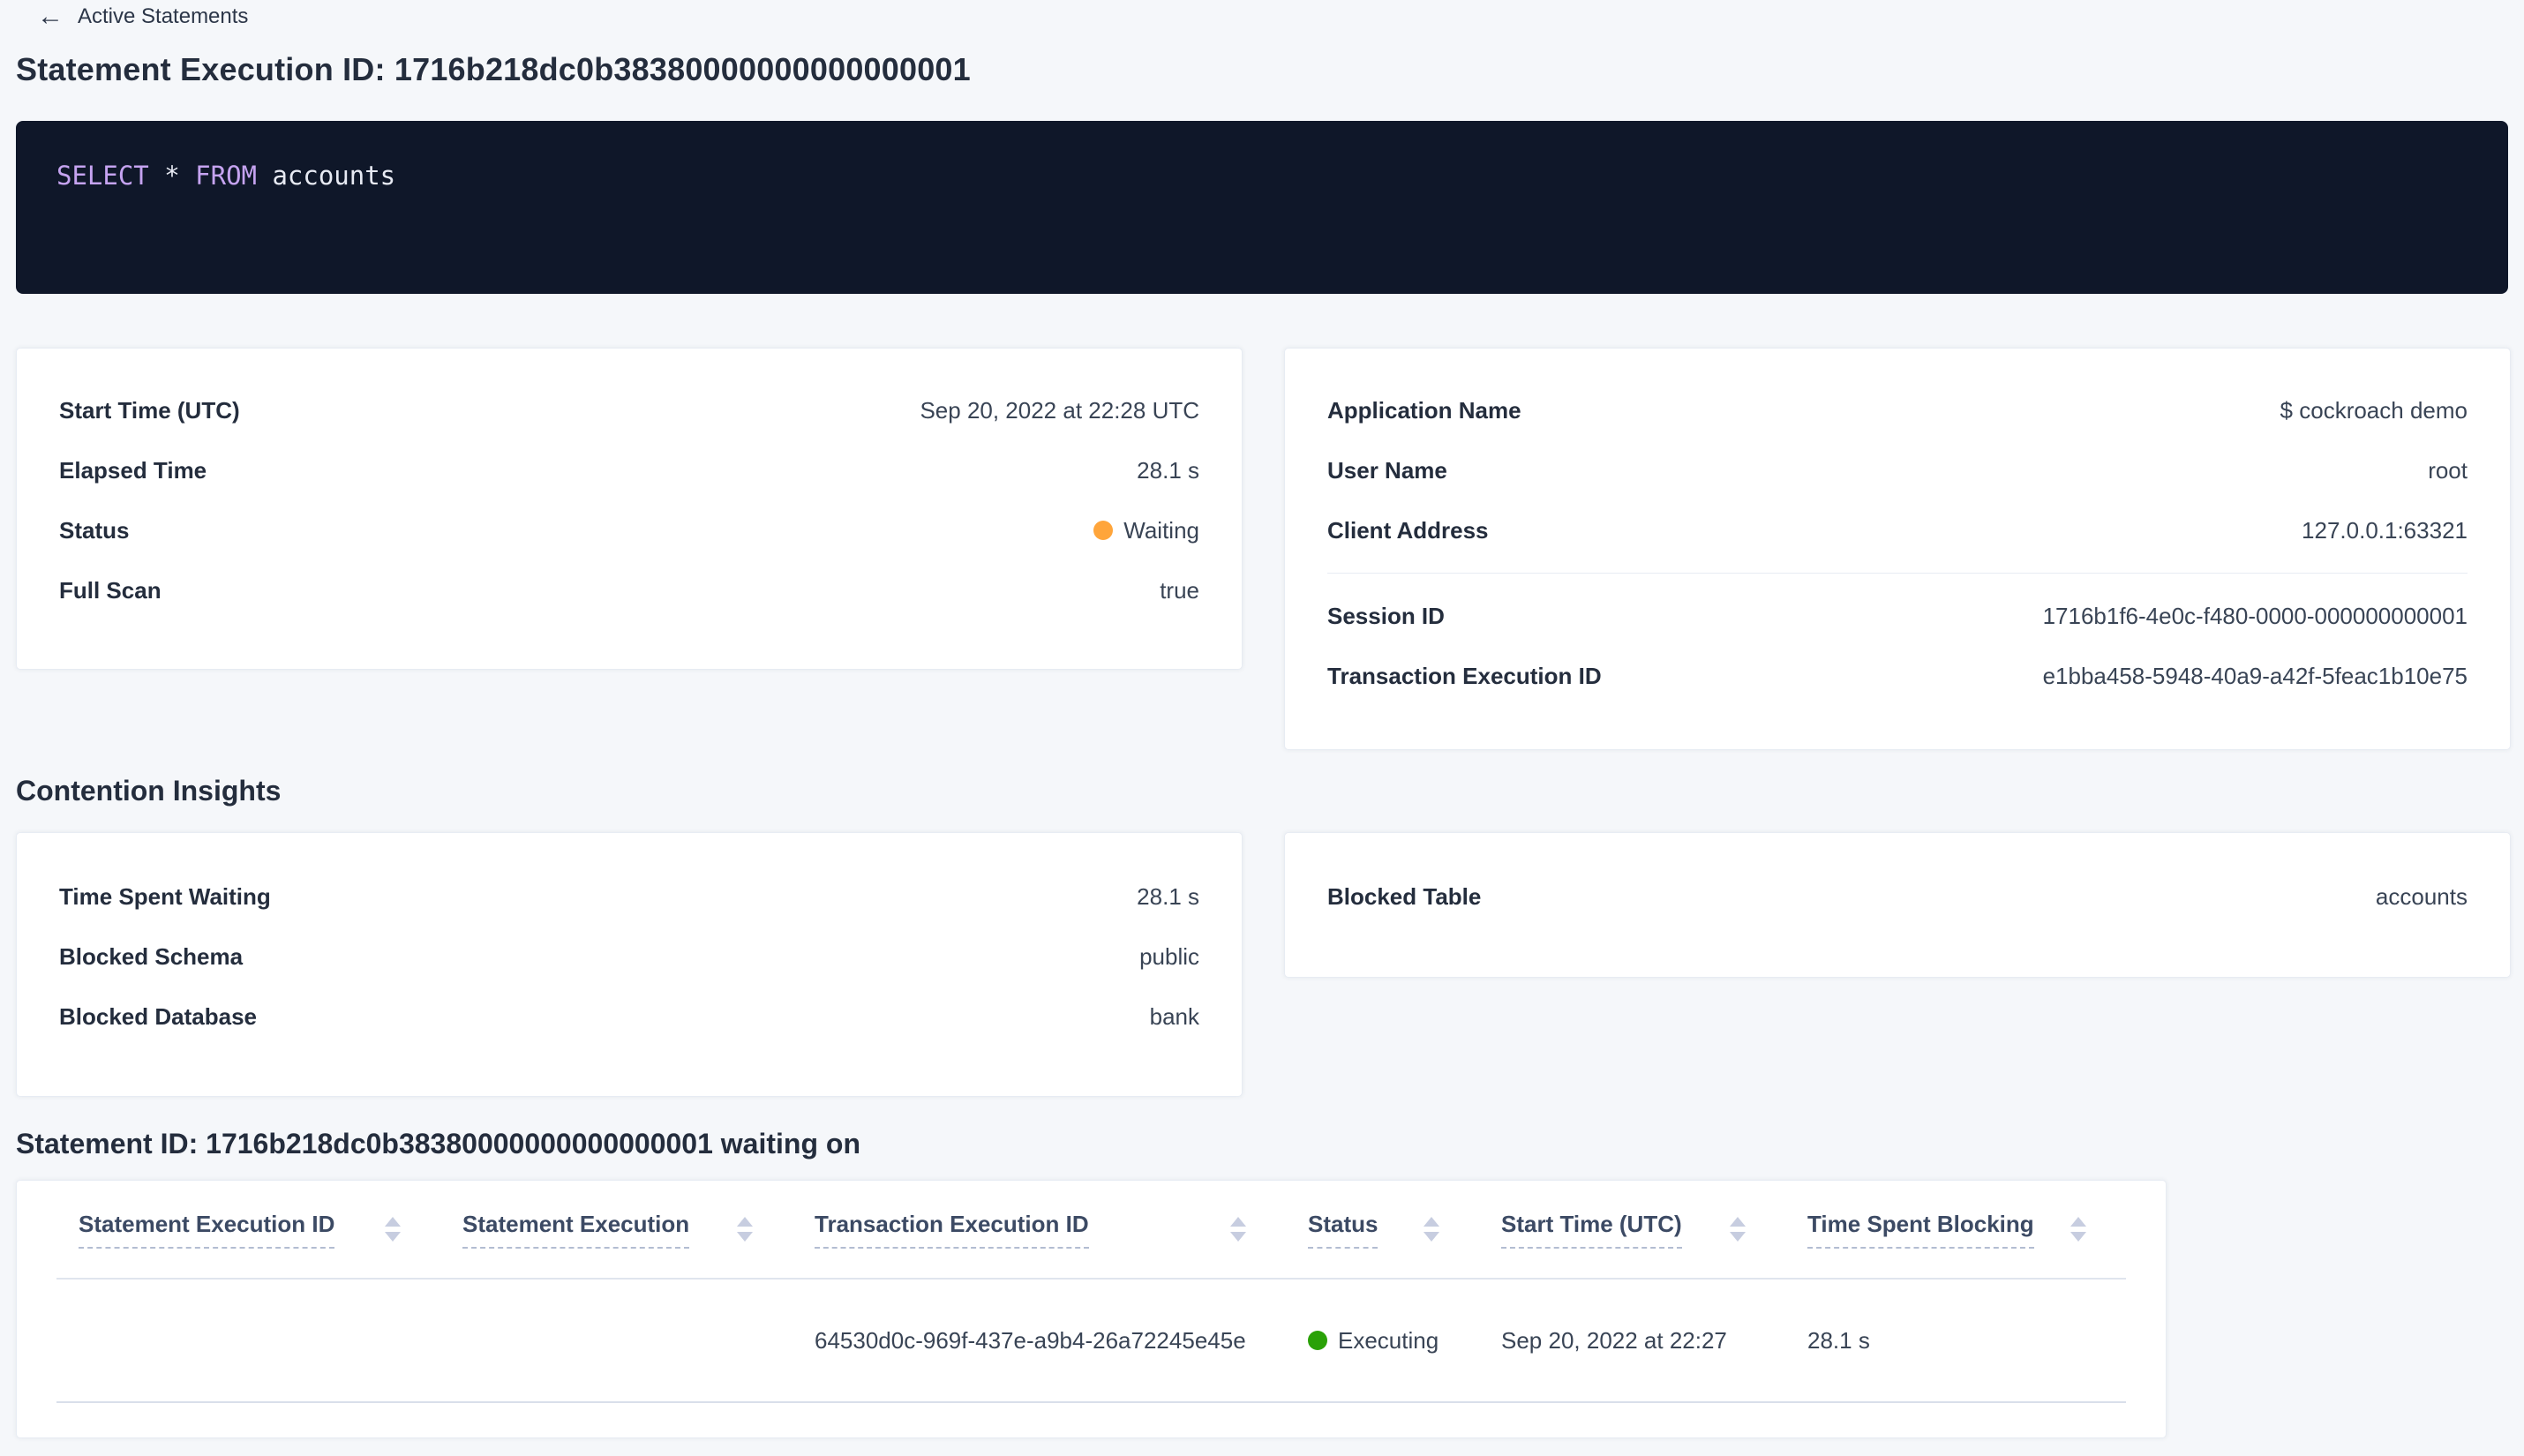  What do you see at coordinates (629, 897) in the screenshot?
I see `summary-row: Time Spent Waiting 28.1 s` at bounding box center [629, 897].